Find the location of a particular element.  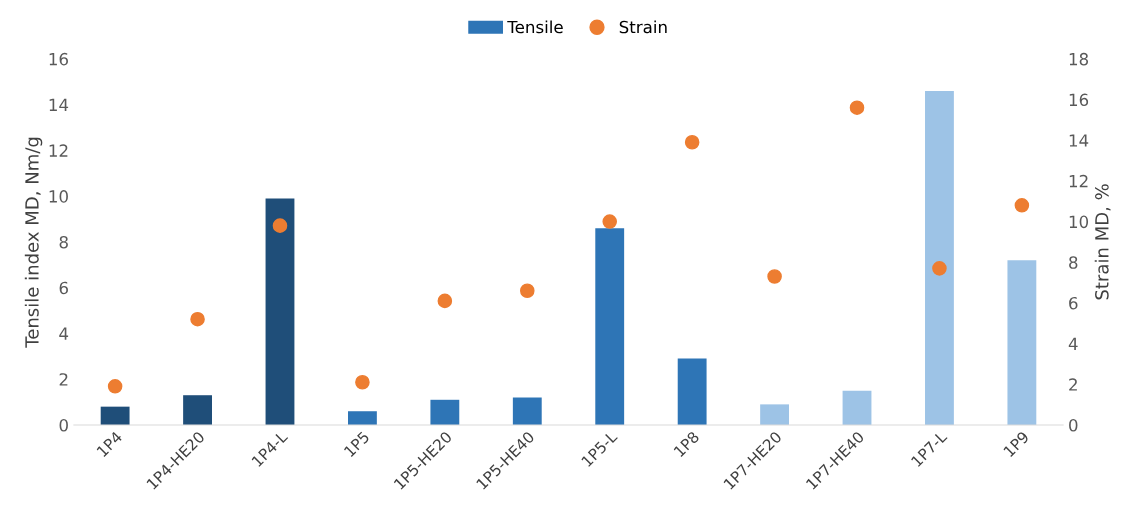

y2-tick-label: 4 is located at coordinates (1073, 343).